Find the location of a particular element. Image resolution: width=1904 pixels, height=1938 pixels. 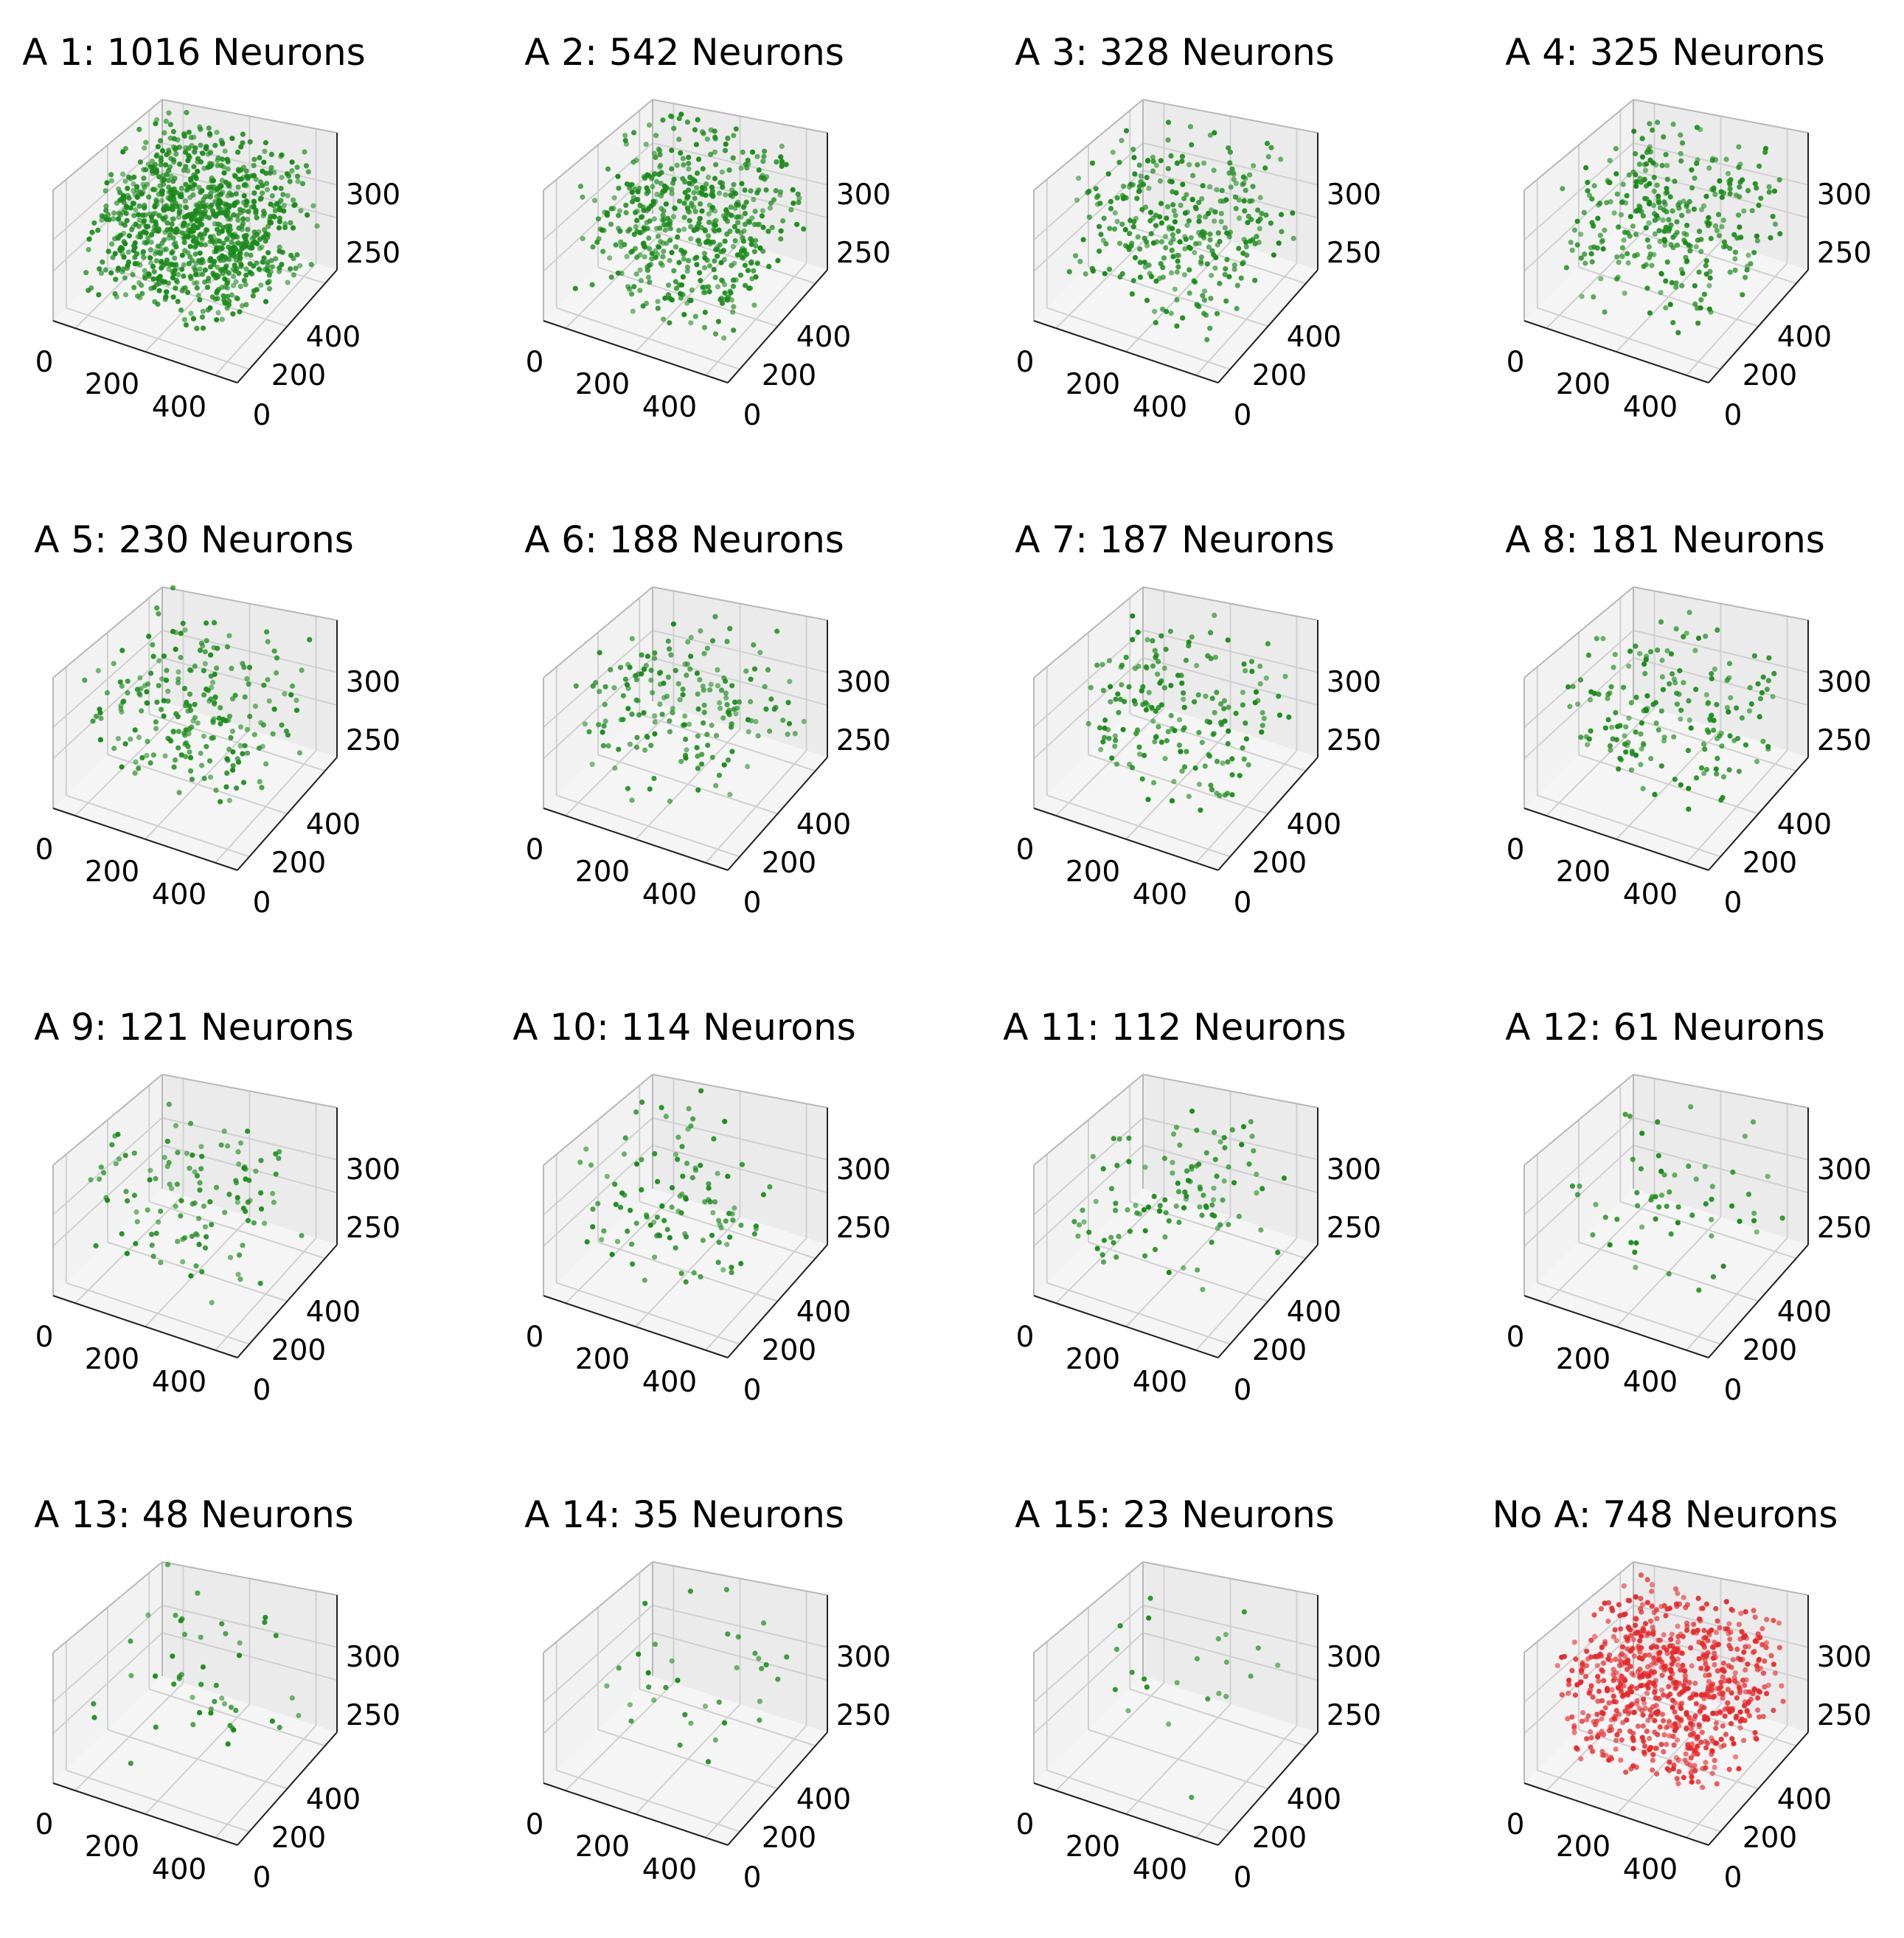

gridlines is located at coordinates (685, 1214).